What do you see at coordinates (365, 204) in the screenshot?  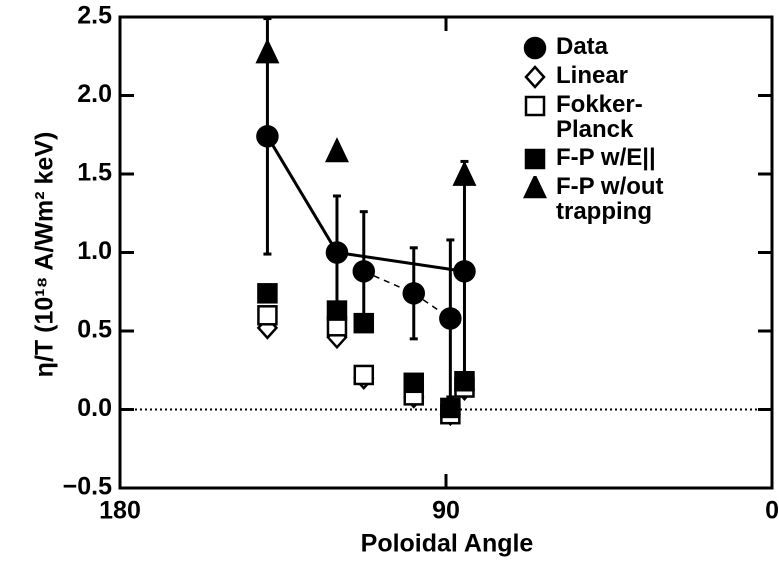 I see `connect-line` at bounding box center [365, 204].